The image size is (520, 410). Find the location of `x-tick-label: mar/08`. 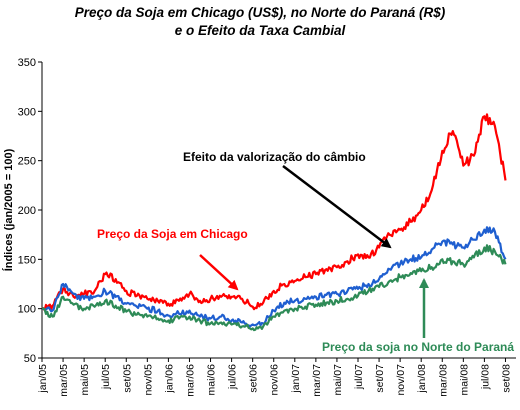

x-tick-label: mar/08 is located at coordinates (443, 380).